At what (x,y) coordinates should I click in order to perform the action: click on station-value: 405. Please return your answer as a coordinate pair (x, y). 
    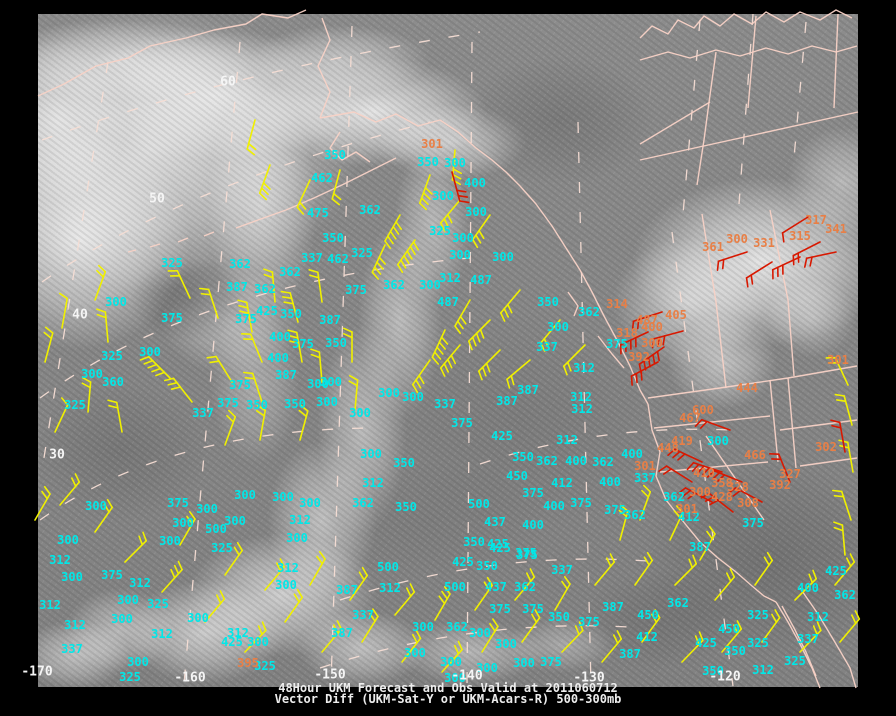
    Looking at the image, I should click on (676, 315).